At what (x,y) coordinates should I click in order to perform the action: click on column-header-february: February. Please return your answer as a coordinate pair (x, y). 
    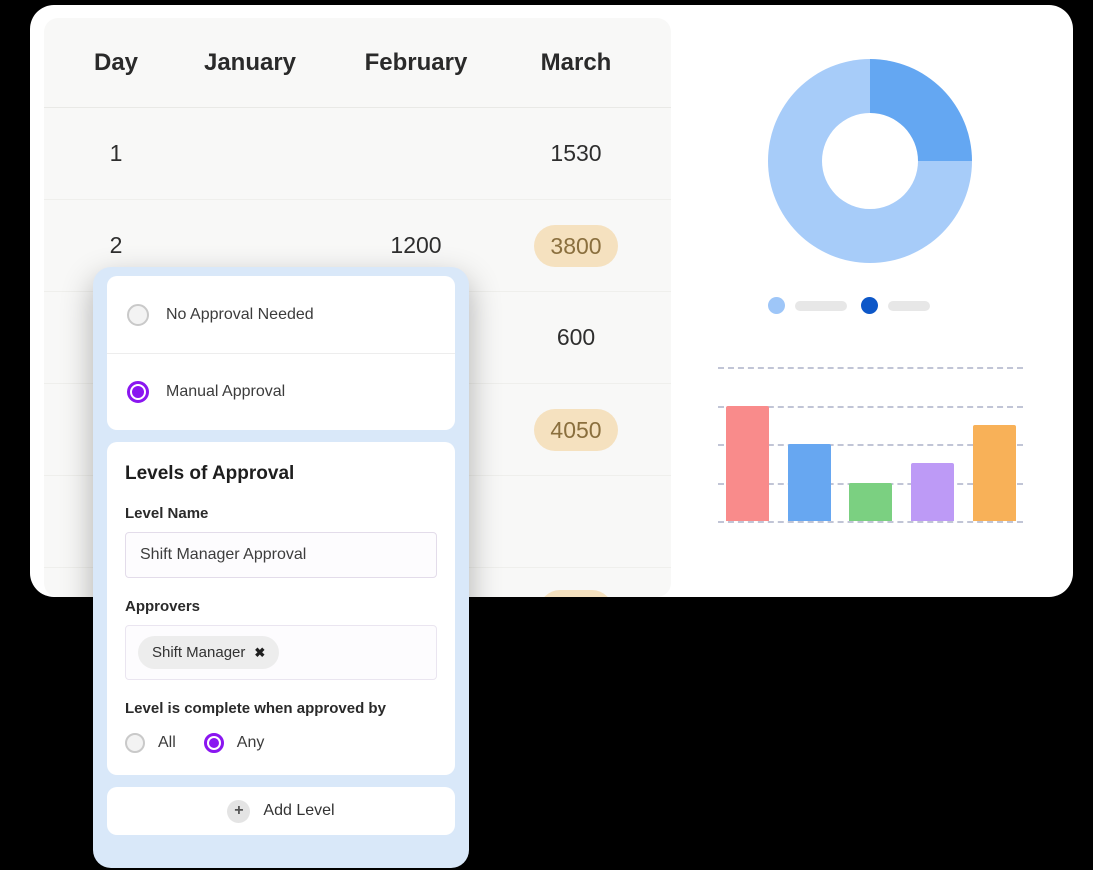
    Looking at the image, I should click on (416, 62).